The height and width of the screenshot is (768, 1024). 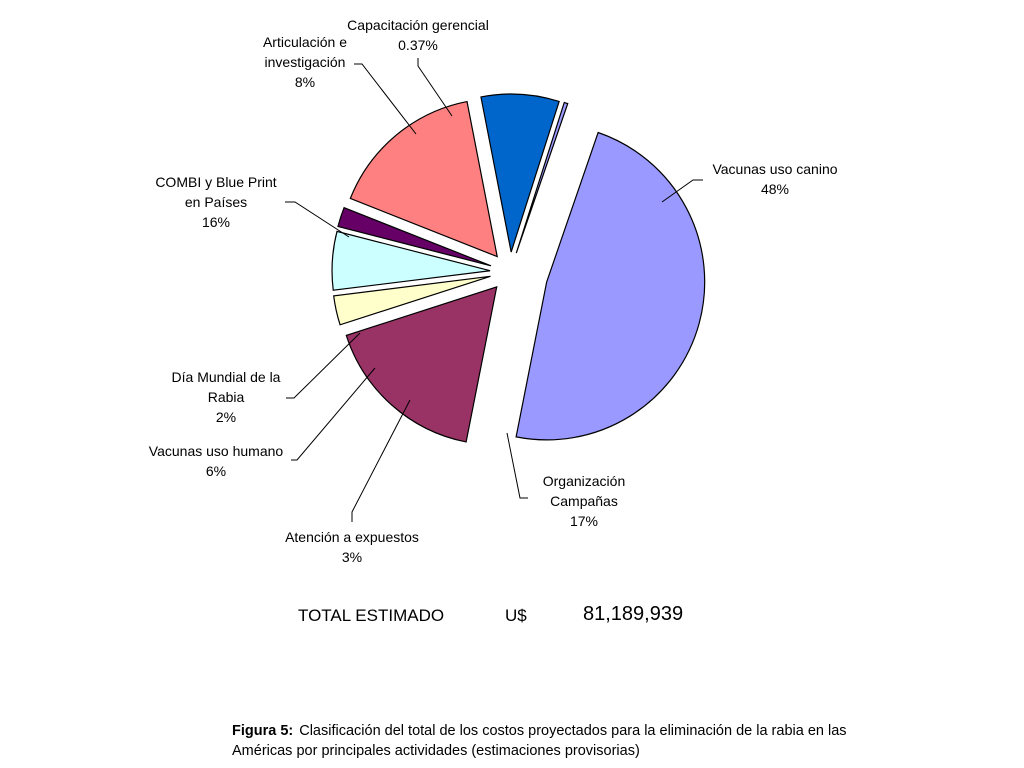 I want to click on slice-label-6: COMBI y Blue Print en Países 16%, so click(x=215, y=202).